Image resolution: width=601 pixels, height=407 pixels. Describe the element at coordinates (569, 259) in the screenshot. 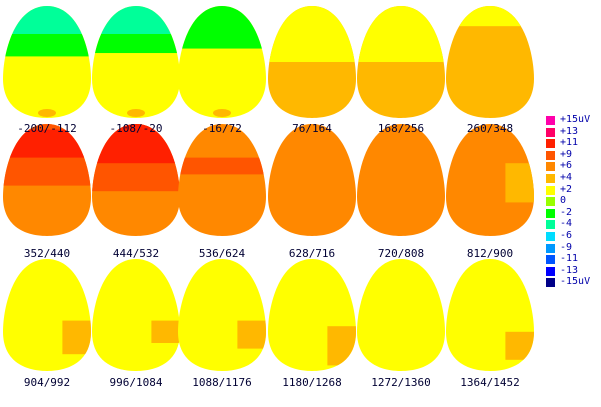

I see `legend-label: -11` at that location.